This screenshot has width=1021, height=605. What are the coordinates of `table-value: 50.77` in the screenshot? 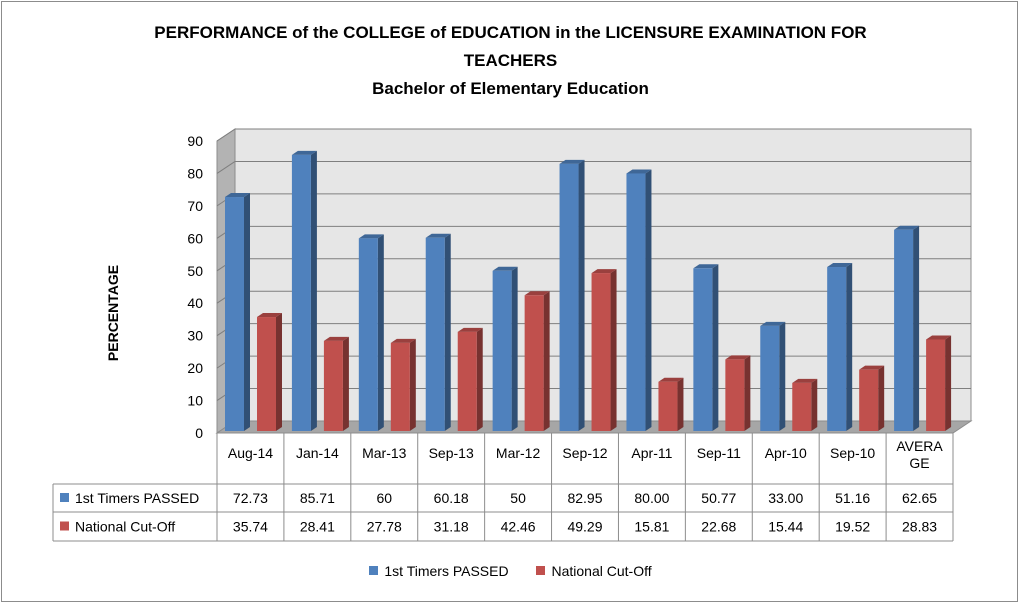 It's located at (718, 498).